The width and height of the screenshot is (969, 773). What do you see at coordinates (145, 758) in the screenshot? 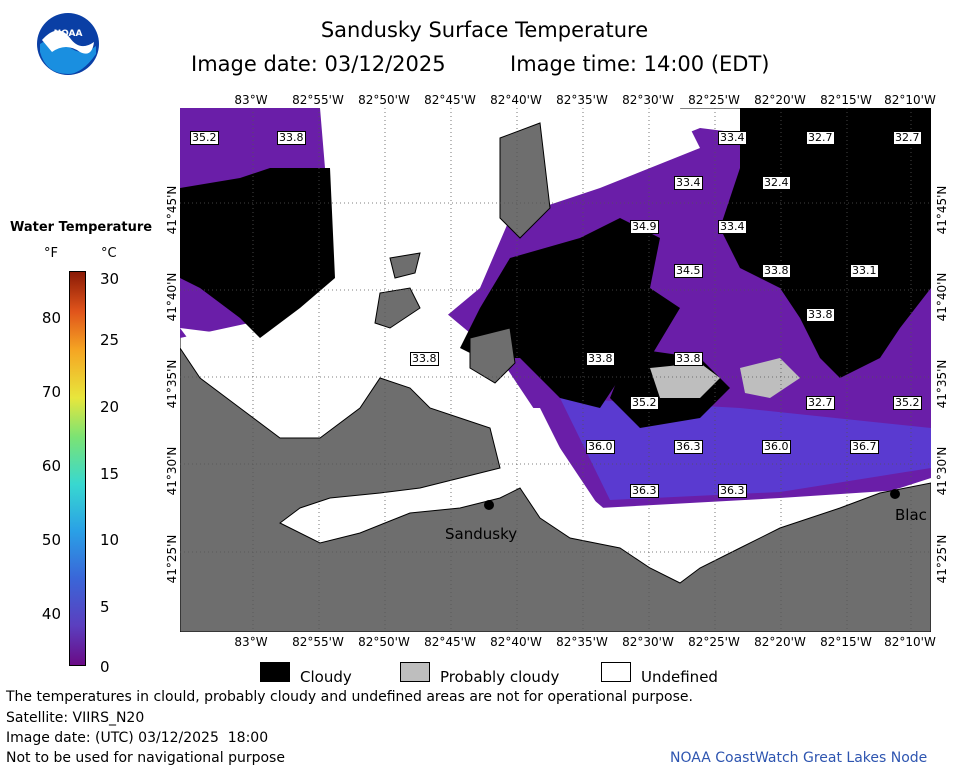
I see `navigation-warning: Not to be used for navigational purpose` at bounding box center [145, 758].